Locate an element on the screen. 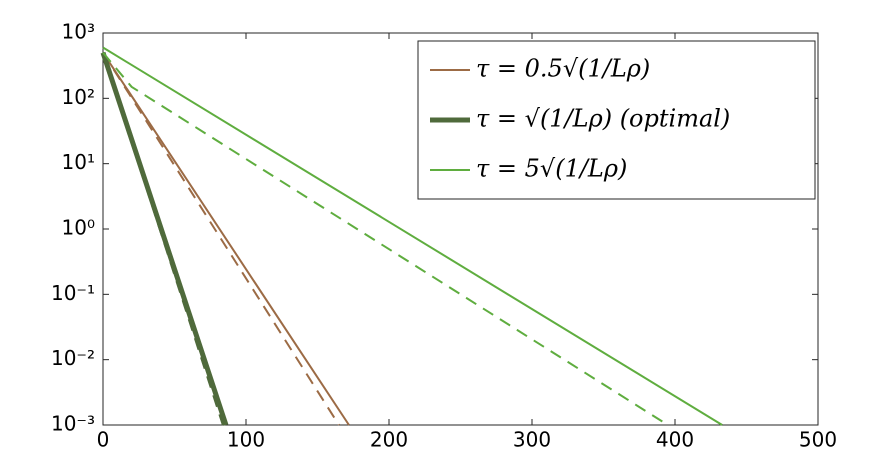 The image size is (896, 476). x-tick-label: 500 is located at coordinates (818, 440).